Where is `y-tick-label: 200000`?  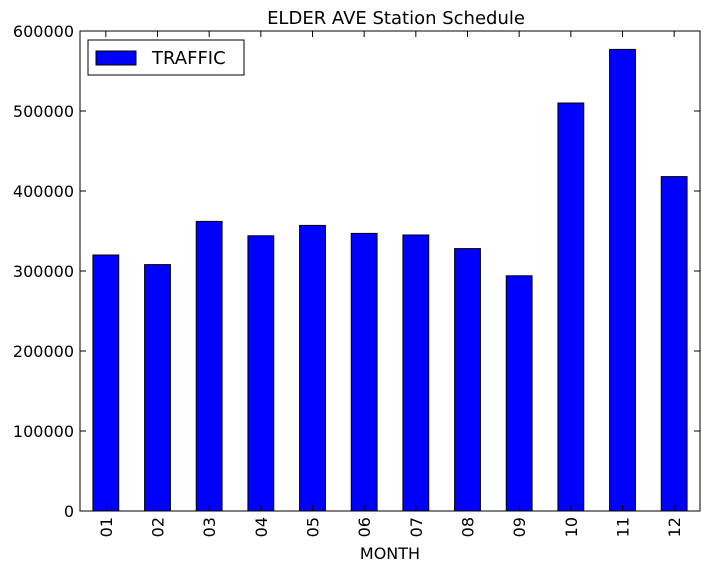 y-tick-label: 200000 is located at coordinates (43, 351).